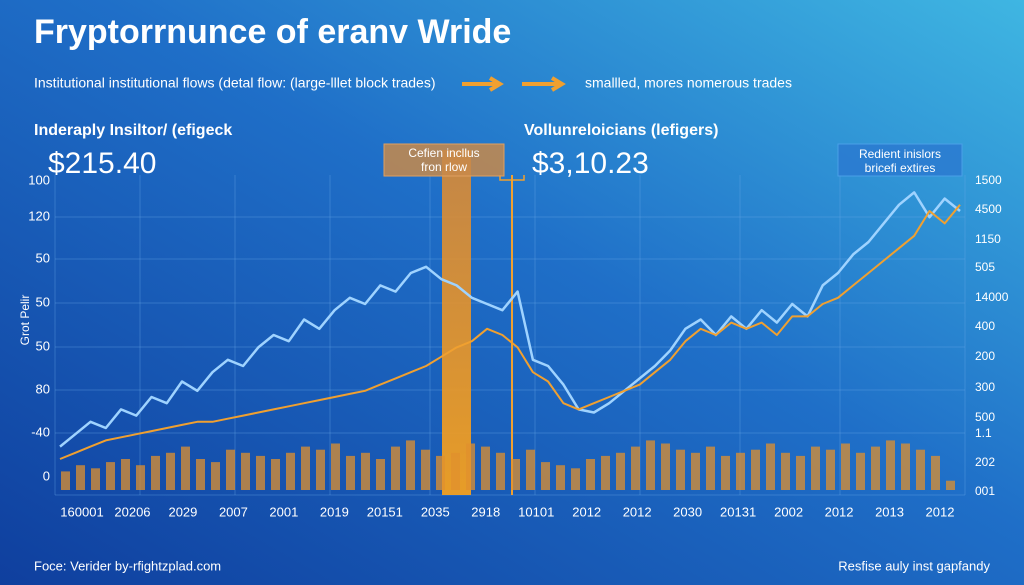  What do you see at coordinates (102, 163) in the screenshot?
I see `price: $215.40` at bounding box center [102, 163].